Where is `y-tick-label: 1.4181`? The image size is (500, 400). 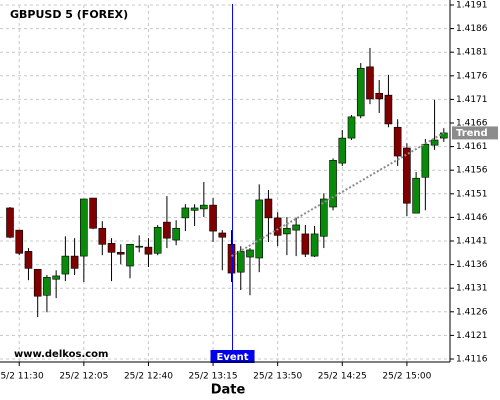
y-tick-label: 1.4181 is located at coordinates (472, 53).